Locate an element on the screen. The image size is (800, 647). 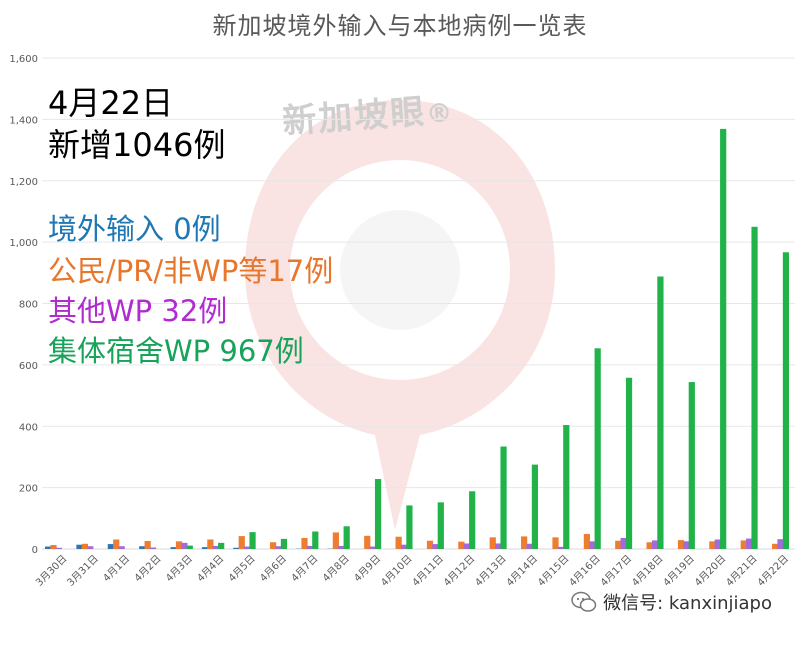
y-tick-label: 1,000 is located at coordinates (23, 243).